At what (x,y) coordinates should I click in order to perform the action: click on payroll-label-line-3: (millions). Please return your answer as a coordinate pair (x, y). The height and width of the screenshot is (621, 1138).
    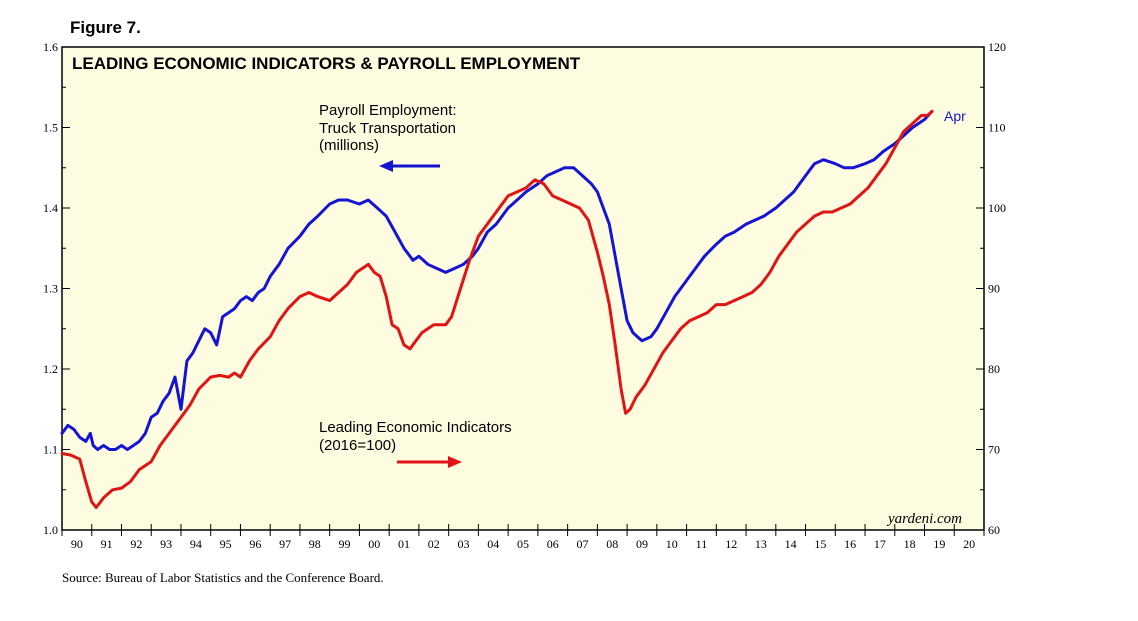
    Looking at the image, I should click on (349, 145).